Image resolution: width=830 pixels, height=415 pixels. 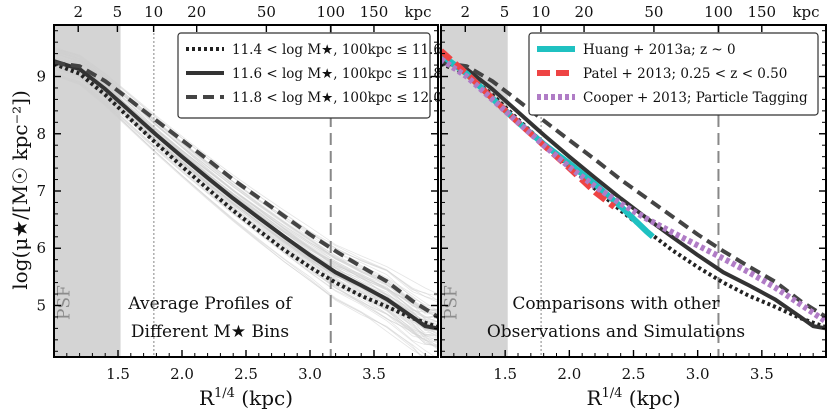 What do you see at coordinates (20, 190) in the screenshot?
I see `y-axis-label: log(μ★/[M☉ kpc⁻²])` at bounding box center [20, 190].